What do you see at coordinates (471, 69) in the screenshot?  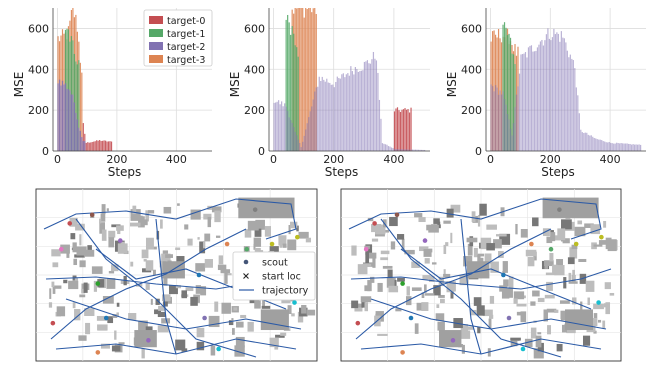 I see `y-tick-label: 400` at bounding box center [471, 69].